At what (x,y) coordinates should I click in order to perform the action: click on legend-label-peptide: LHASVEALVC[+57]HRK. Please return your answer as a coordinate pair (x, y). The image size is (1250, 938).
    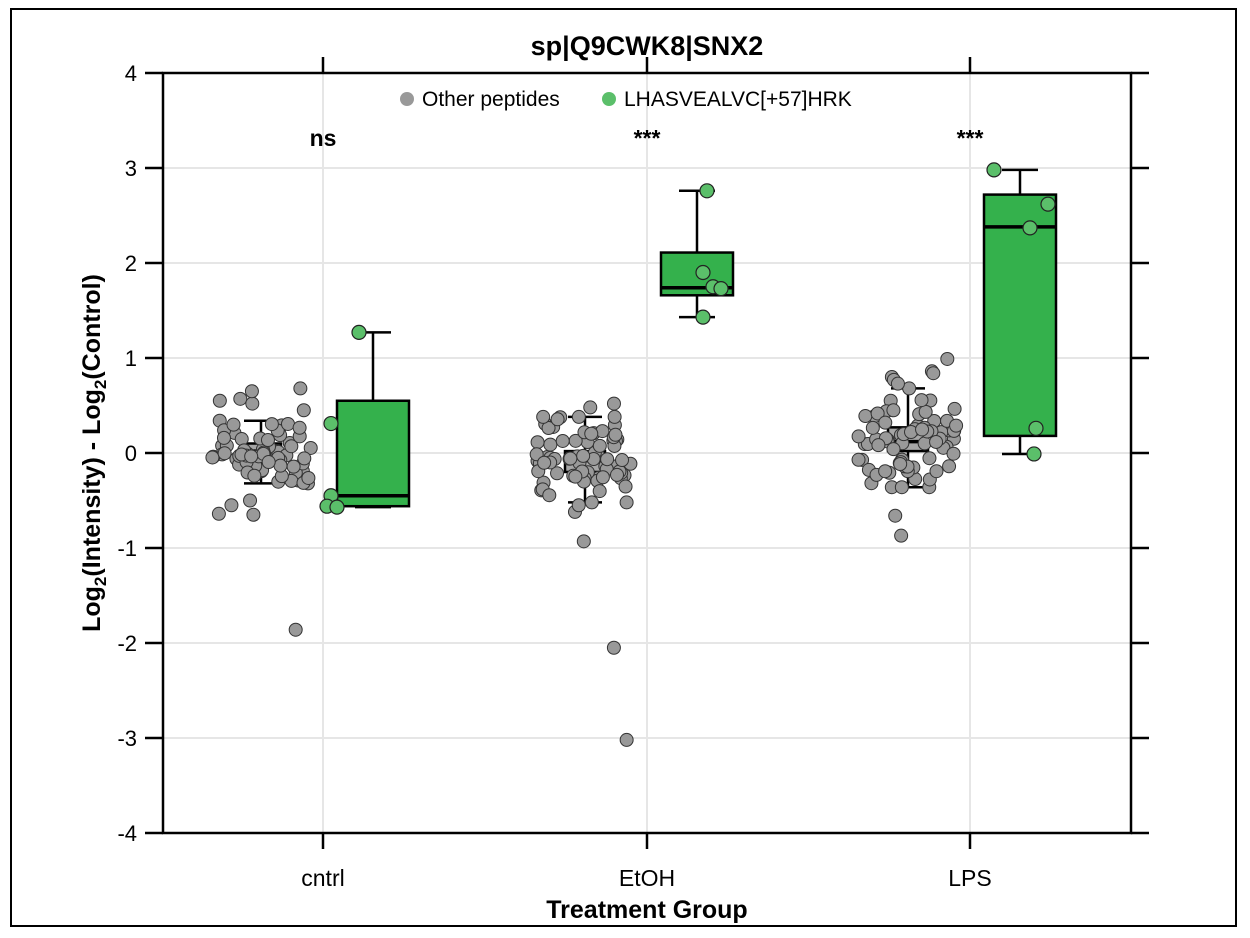
    Looking at the image, I should click on (738, 99).